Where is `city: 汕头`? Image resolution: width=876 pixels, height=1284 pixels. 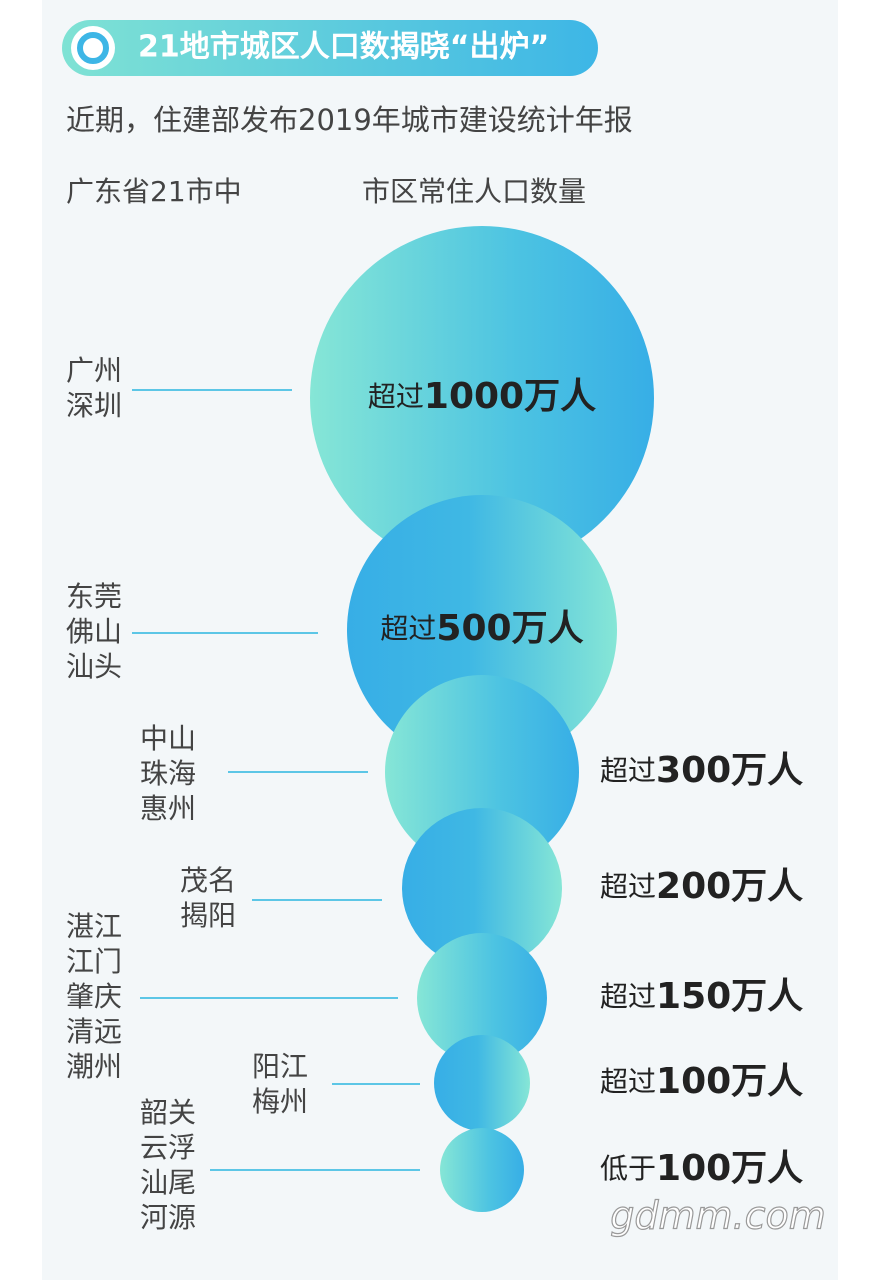
city: 汕头 is located at coordinates (94, 666).